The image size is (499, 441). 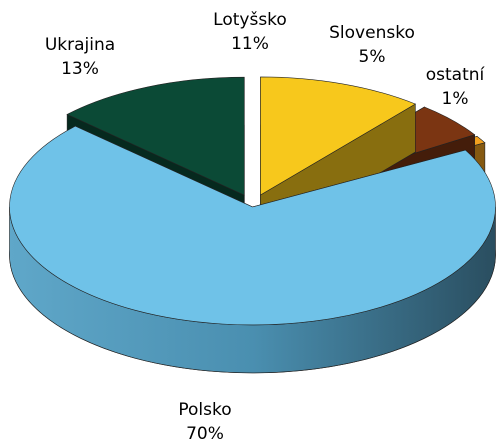 What do you see at coordinates (204, 410) in the screenshot?
I see `slice-label: Polsko` at bounding box center [204, 410].